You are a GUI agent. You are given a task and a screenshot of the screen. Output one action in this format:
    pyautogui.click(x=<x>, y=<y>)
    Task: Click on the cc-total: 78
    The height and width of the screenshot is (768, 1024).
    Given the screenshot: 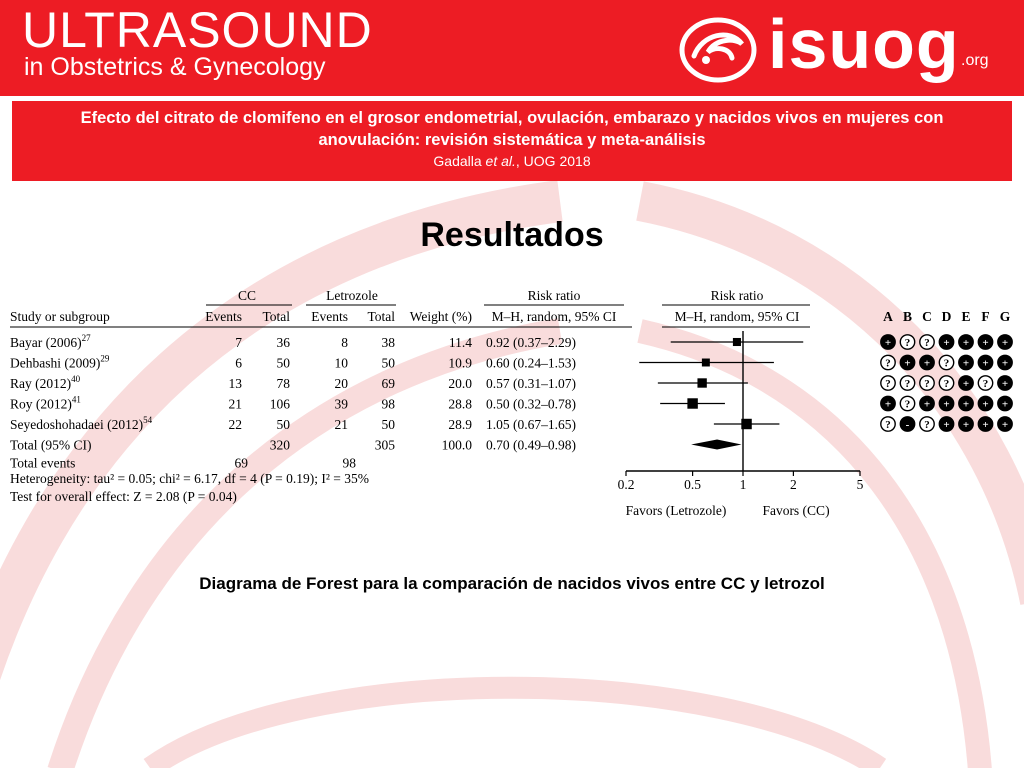 What is the action you would take?
    pyautogui.click(x=284, y=383)
    